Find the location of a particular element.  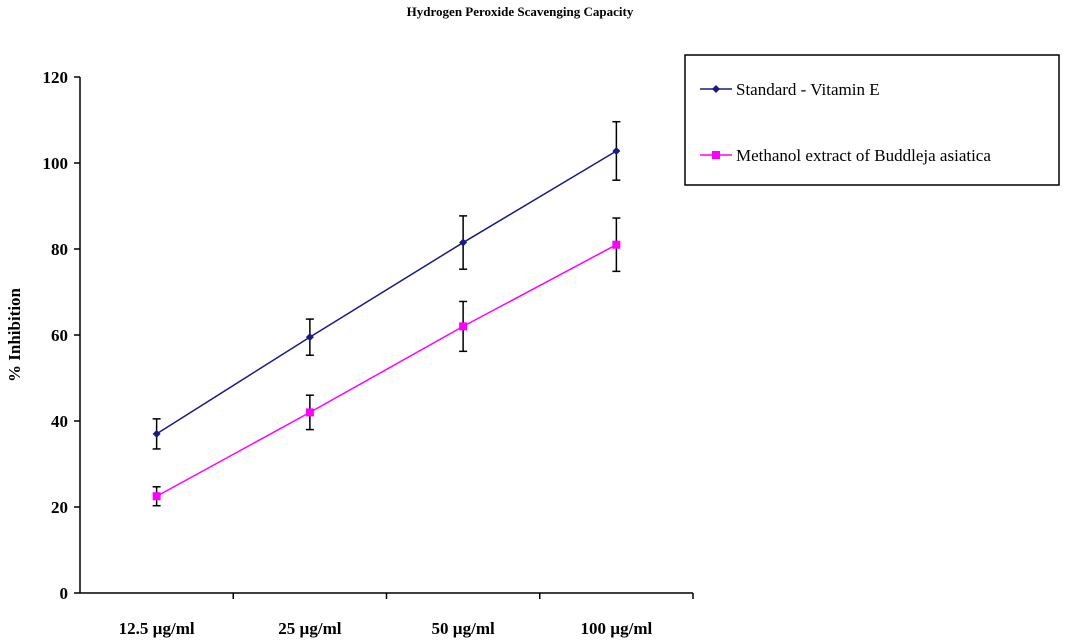

y-tick-label: 0 is located at coordinates (64, 593).